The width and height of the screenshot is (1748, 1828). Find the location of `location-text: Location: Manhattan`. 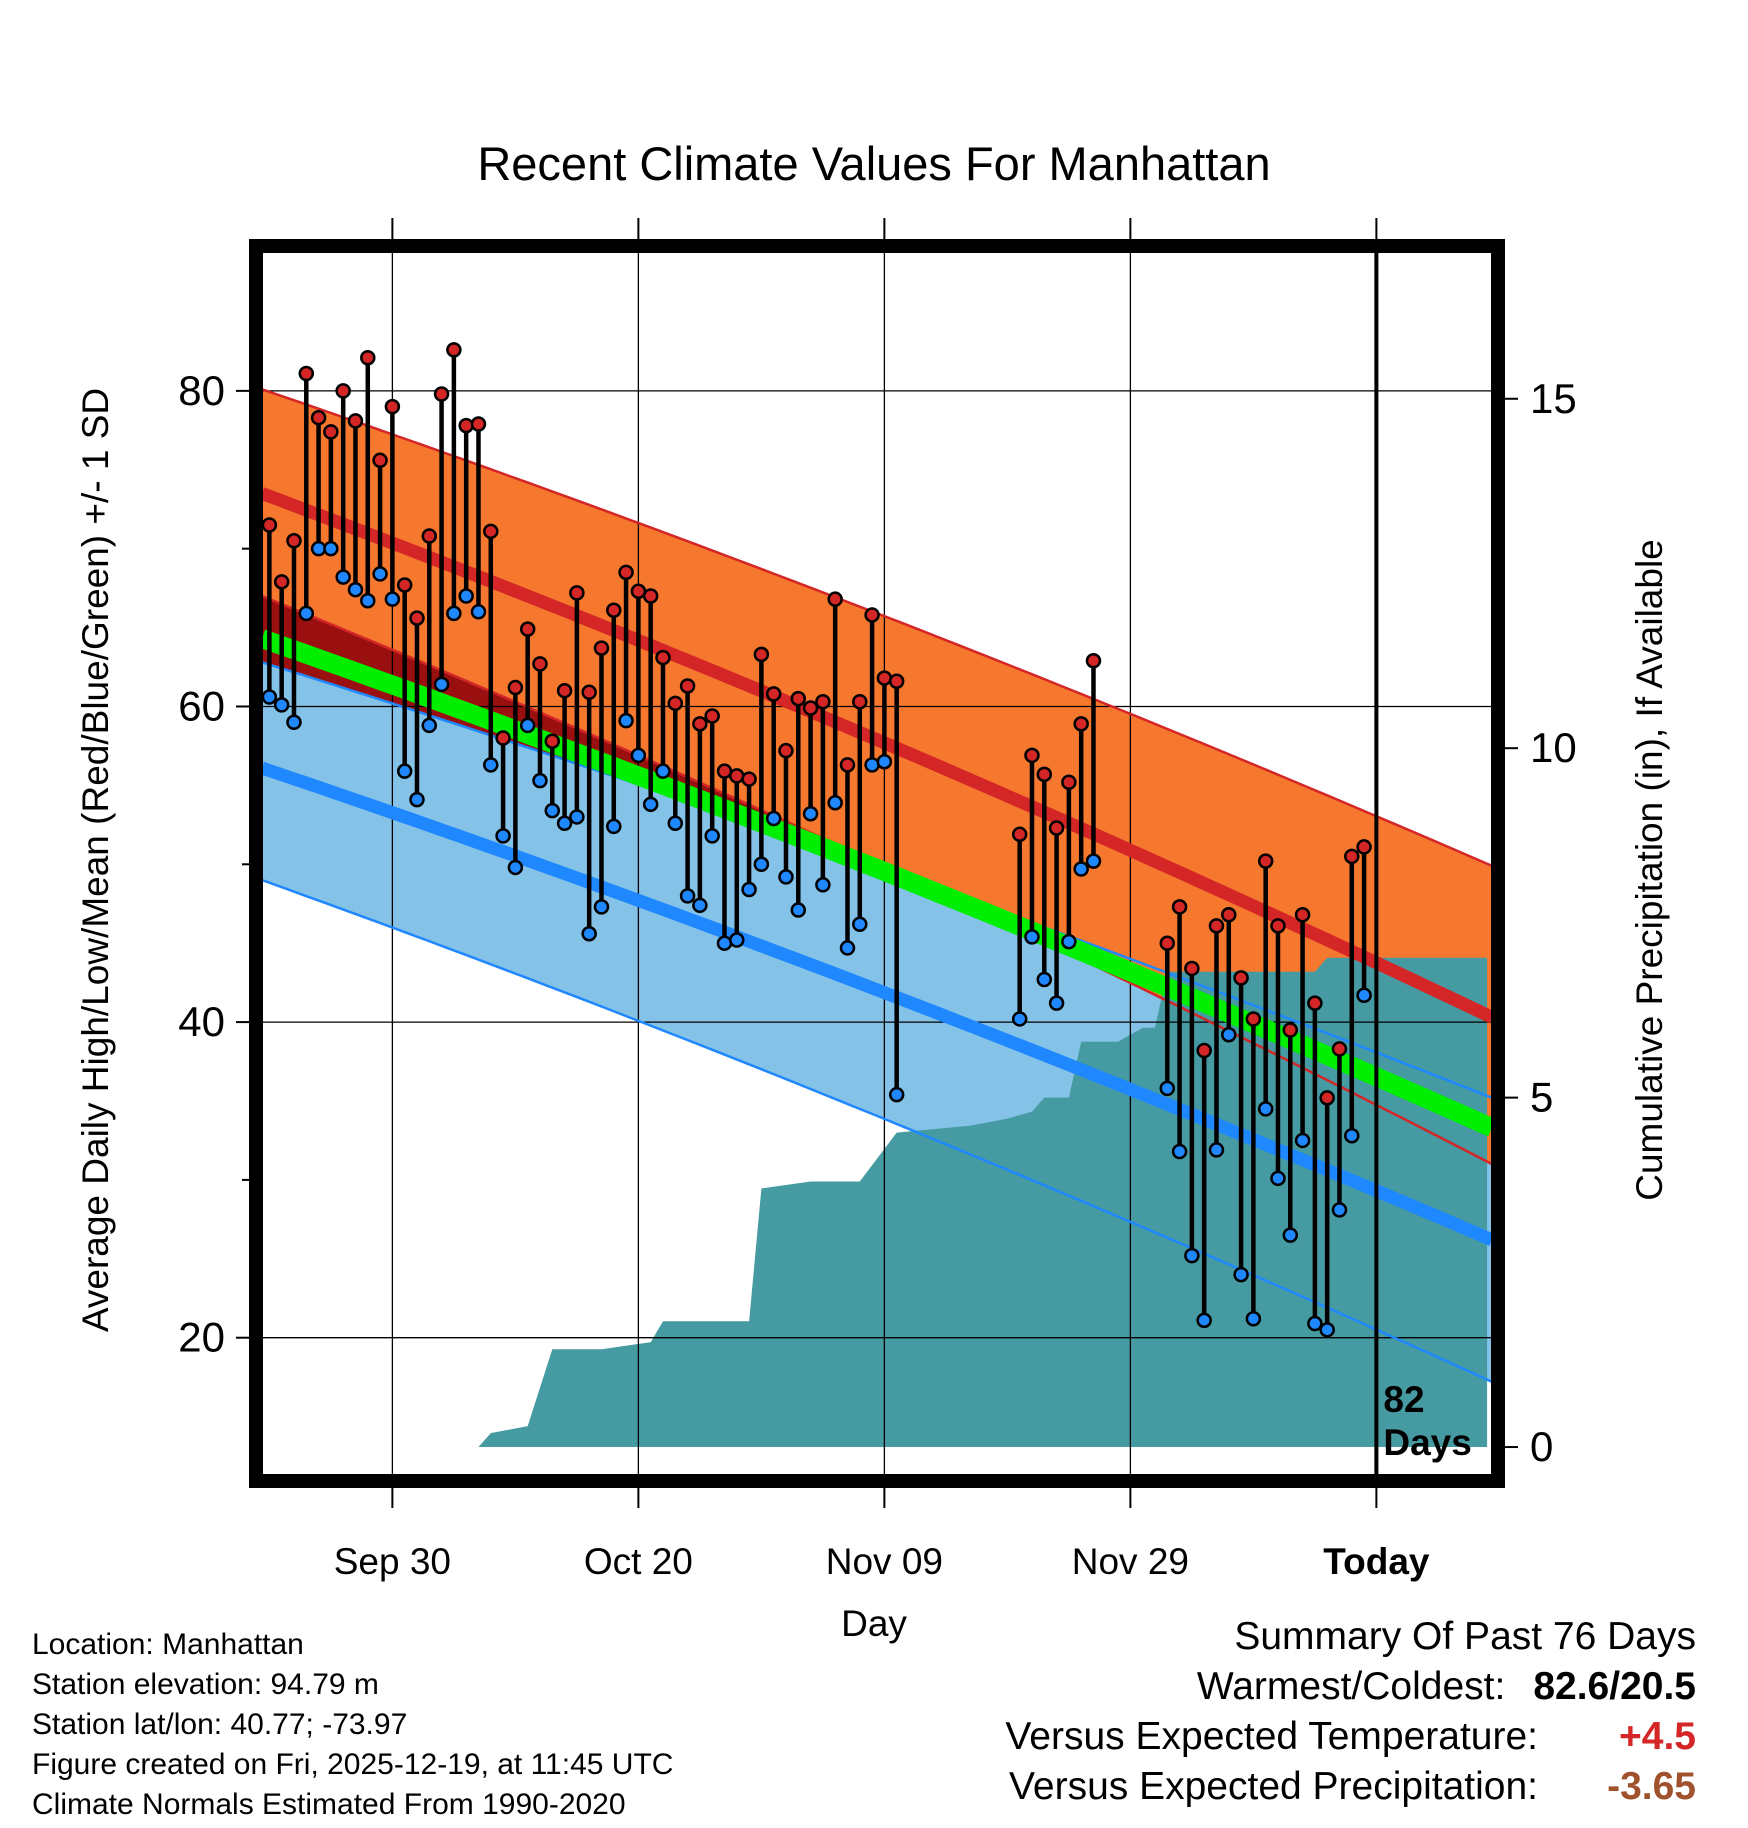

location-text: Location: Manhattan is located at coordinates (168, 1644).